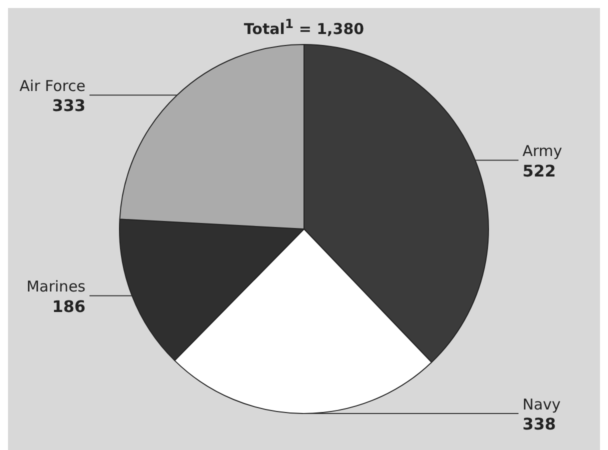  I want to click on slice-label: Army, so click(542, 151).